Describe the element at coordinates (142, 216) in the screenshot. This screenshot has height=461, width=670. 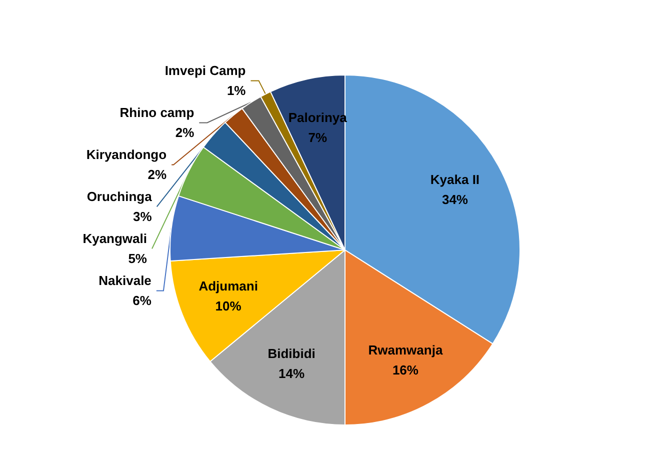
I see `data-label: 3%` at that location.